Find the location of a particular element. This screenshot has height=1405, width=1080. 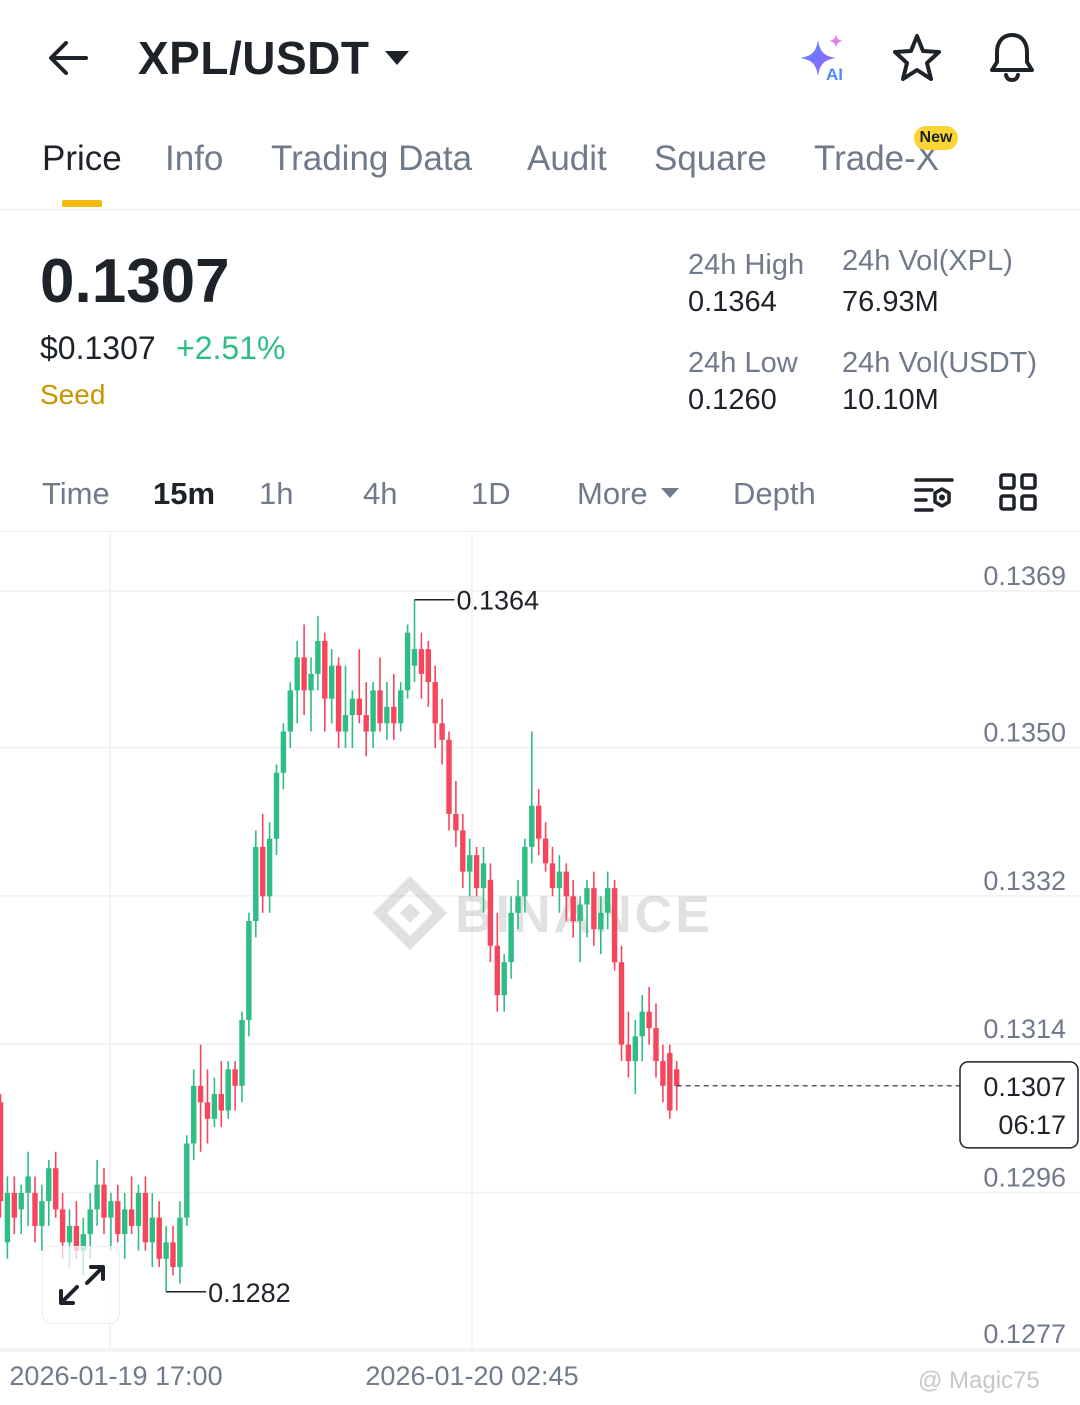

expand-button is located at coordinates (81, 1285).